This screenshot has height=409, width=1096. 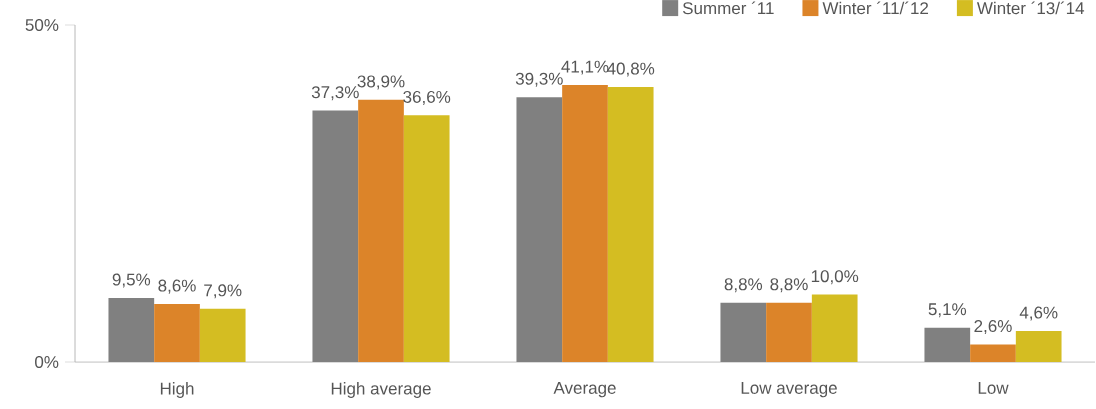 I want to click on legend-label: Summer ´11, so click(x=728, y=8).